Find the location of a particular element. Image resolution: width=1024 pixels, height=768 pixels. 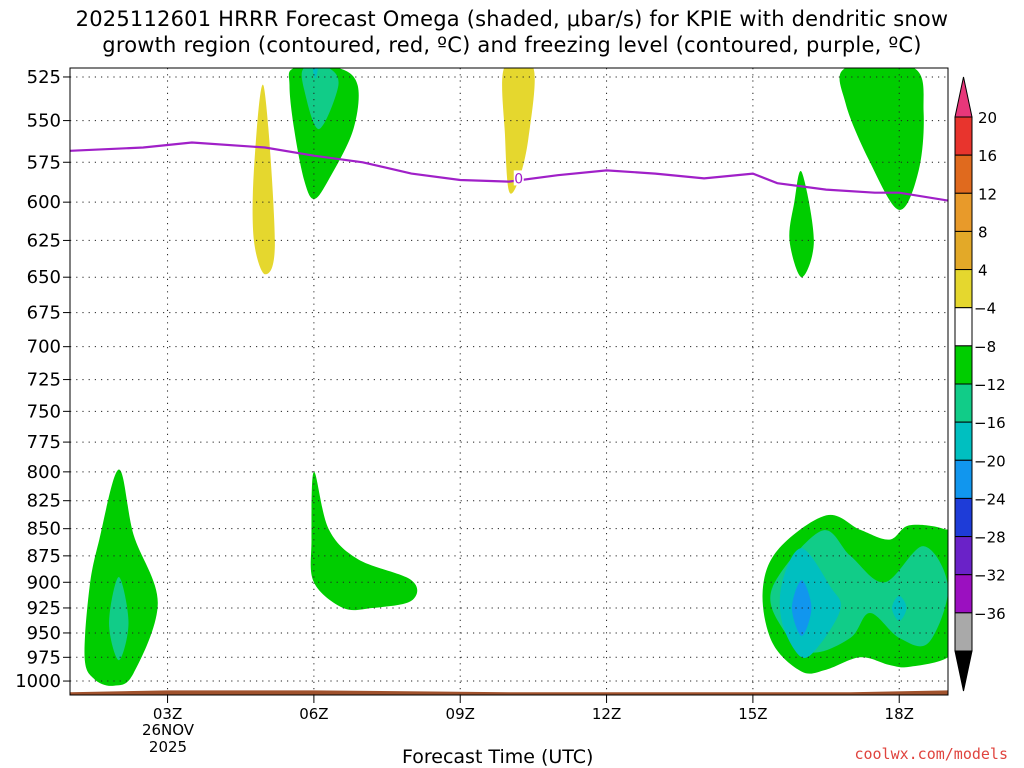

y-tick-label-950: 950 is located at coordinates (44, 633).